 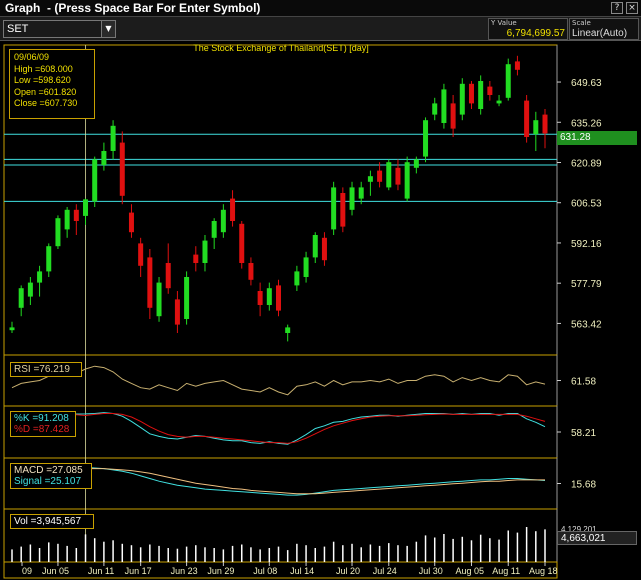 What do you see at coordinates (101, 571) in the screenshot?
I see `x-tick-label: Jun 11` at bounding box center [101, 571].